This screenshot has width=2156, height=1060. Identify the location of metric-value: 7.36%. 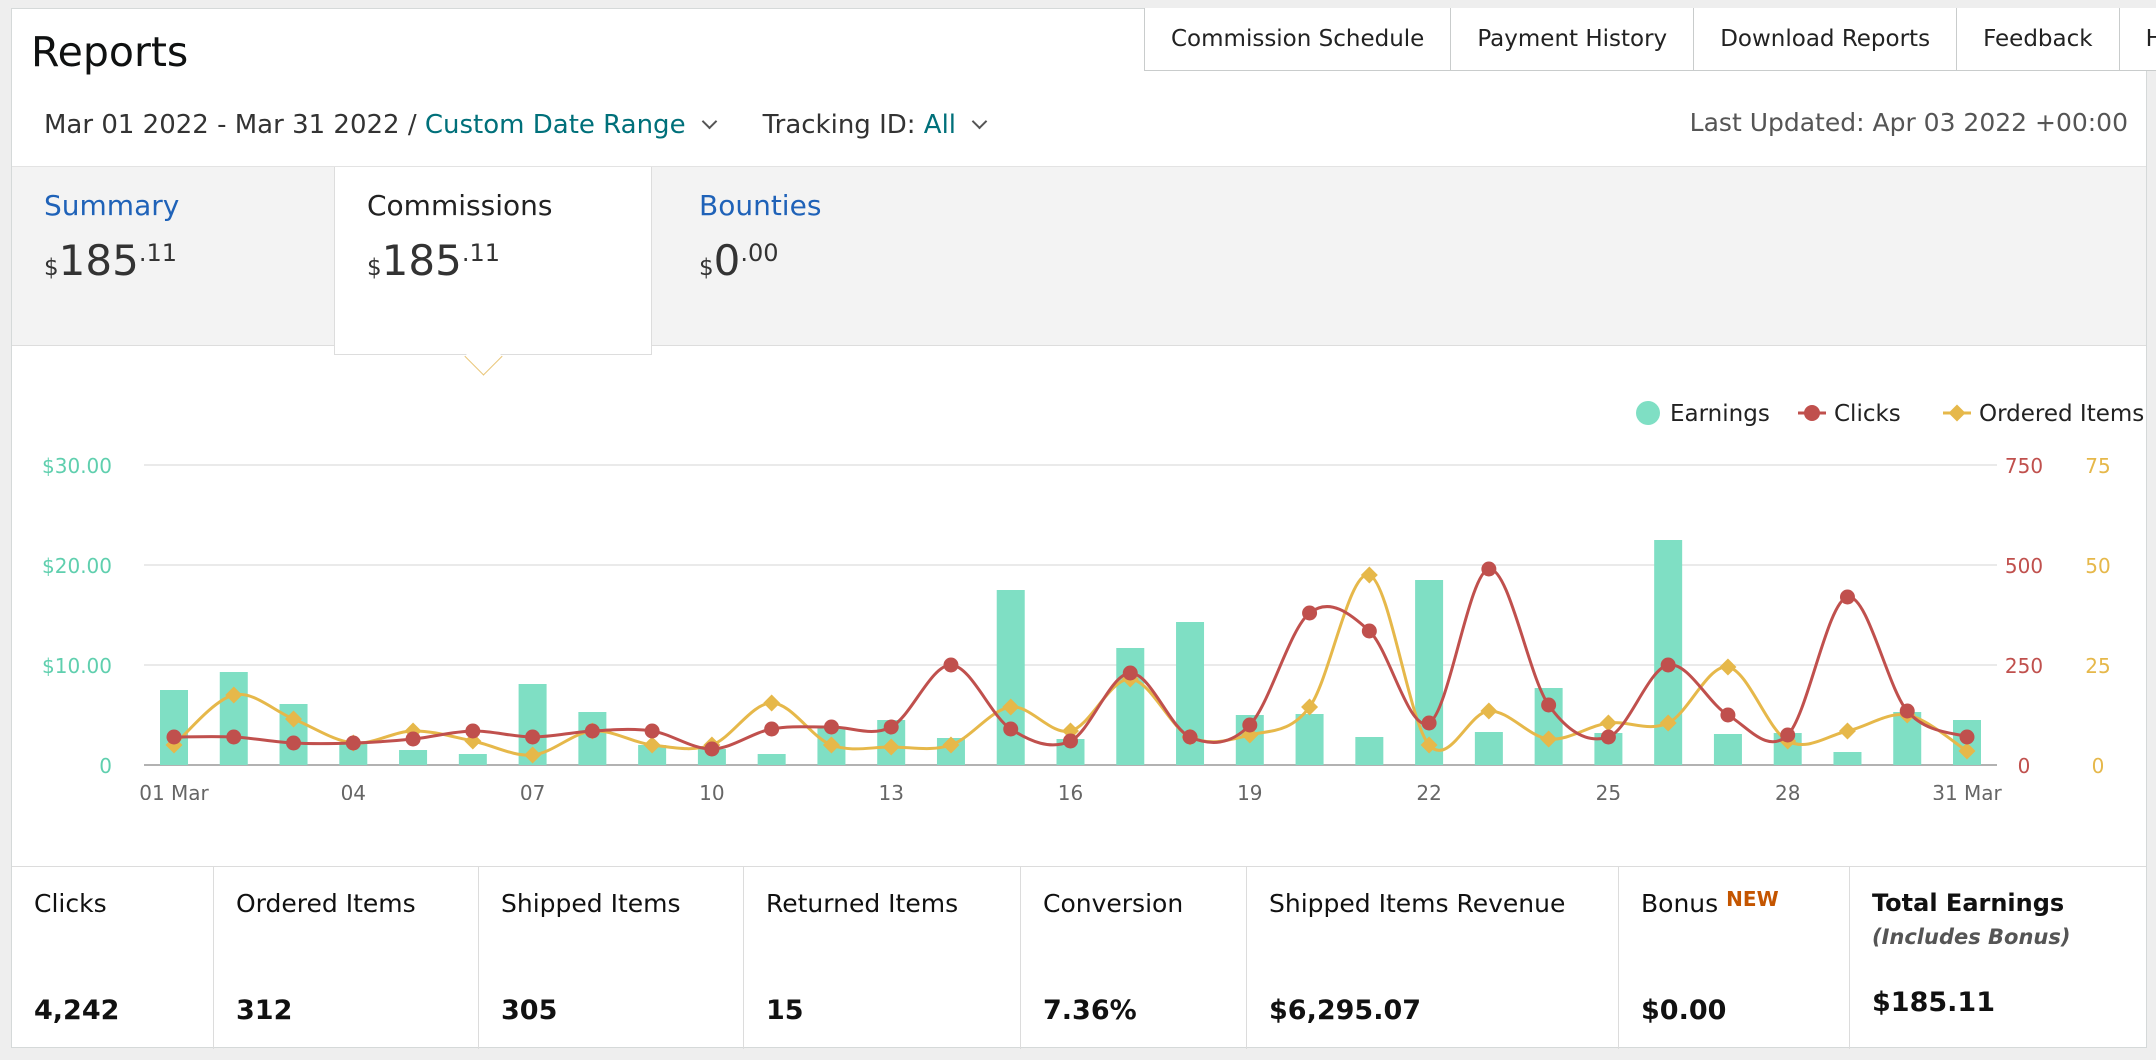
(1090, 1010).